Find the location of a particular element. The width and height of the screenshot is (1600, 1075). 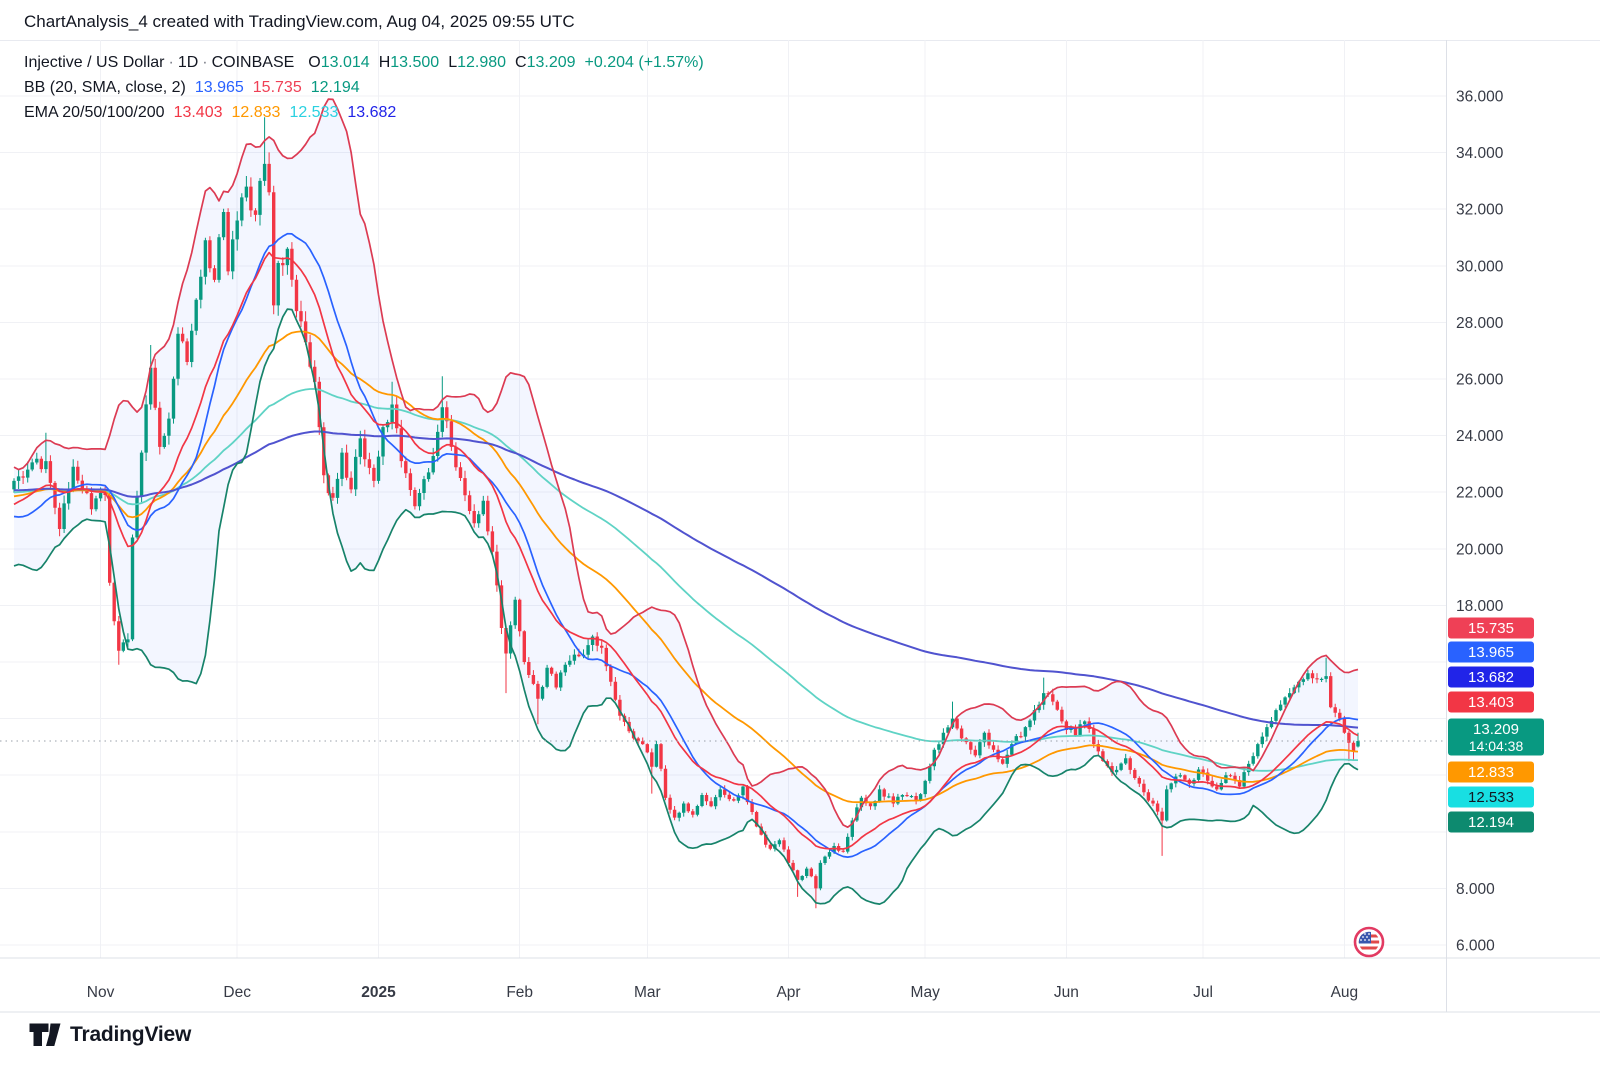

y-axis-tick: 8.000 is located at coordinates (1475, 889).